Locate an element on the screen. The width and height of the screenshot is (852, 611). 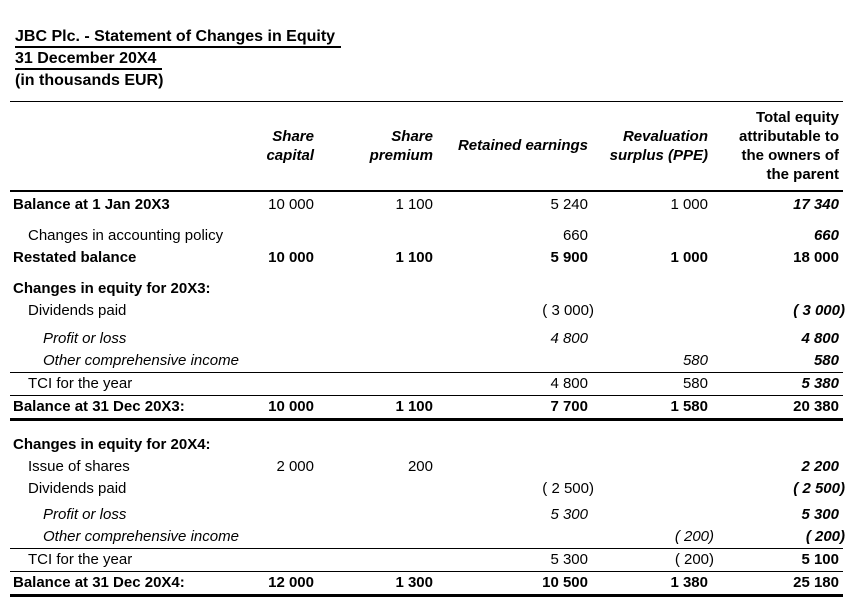
column-header-2: Share premium is located at coordinates (377, 146).